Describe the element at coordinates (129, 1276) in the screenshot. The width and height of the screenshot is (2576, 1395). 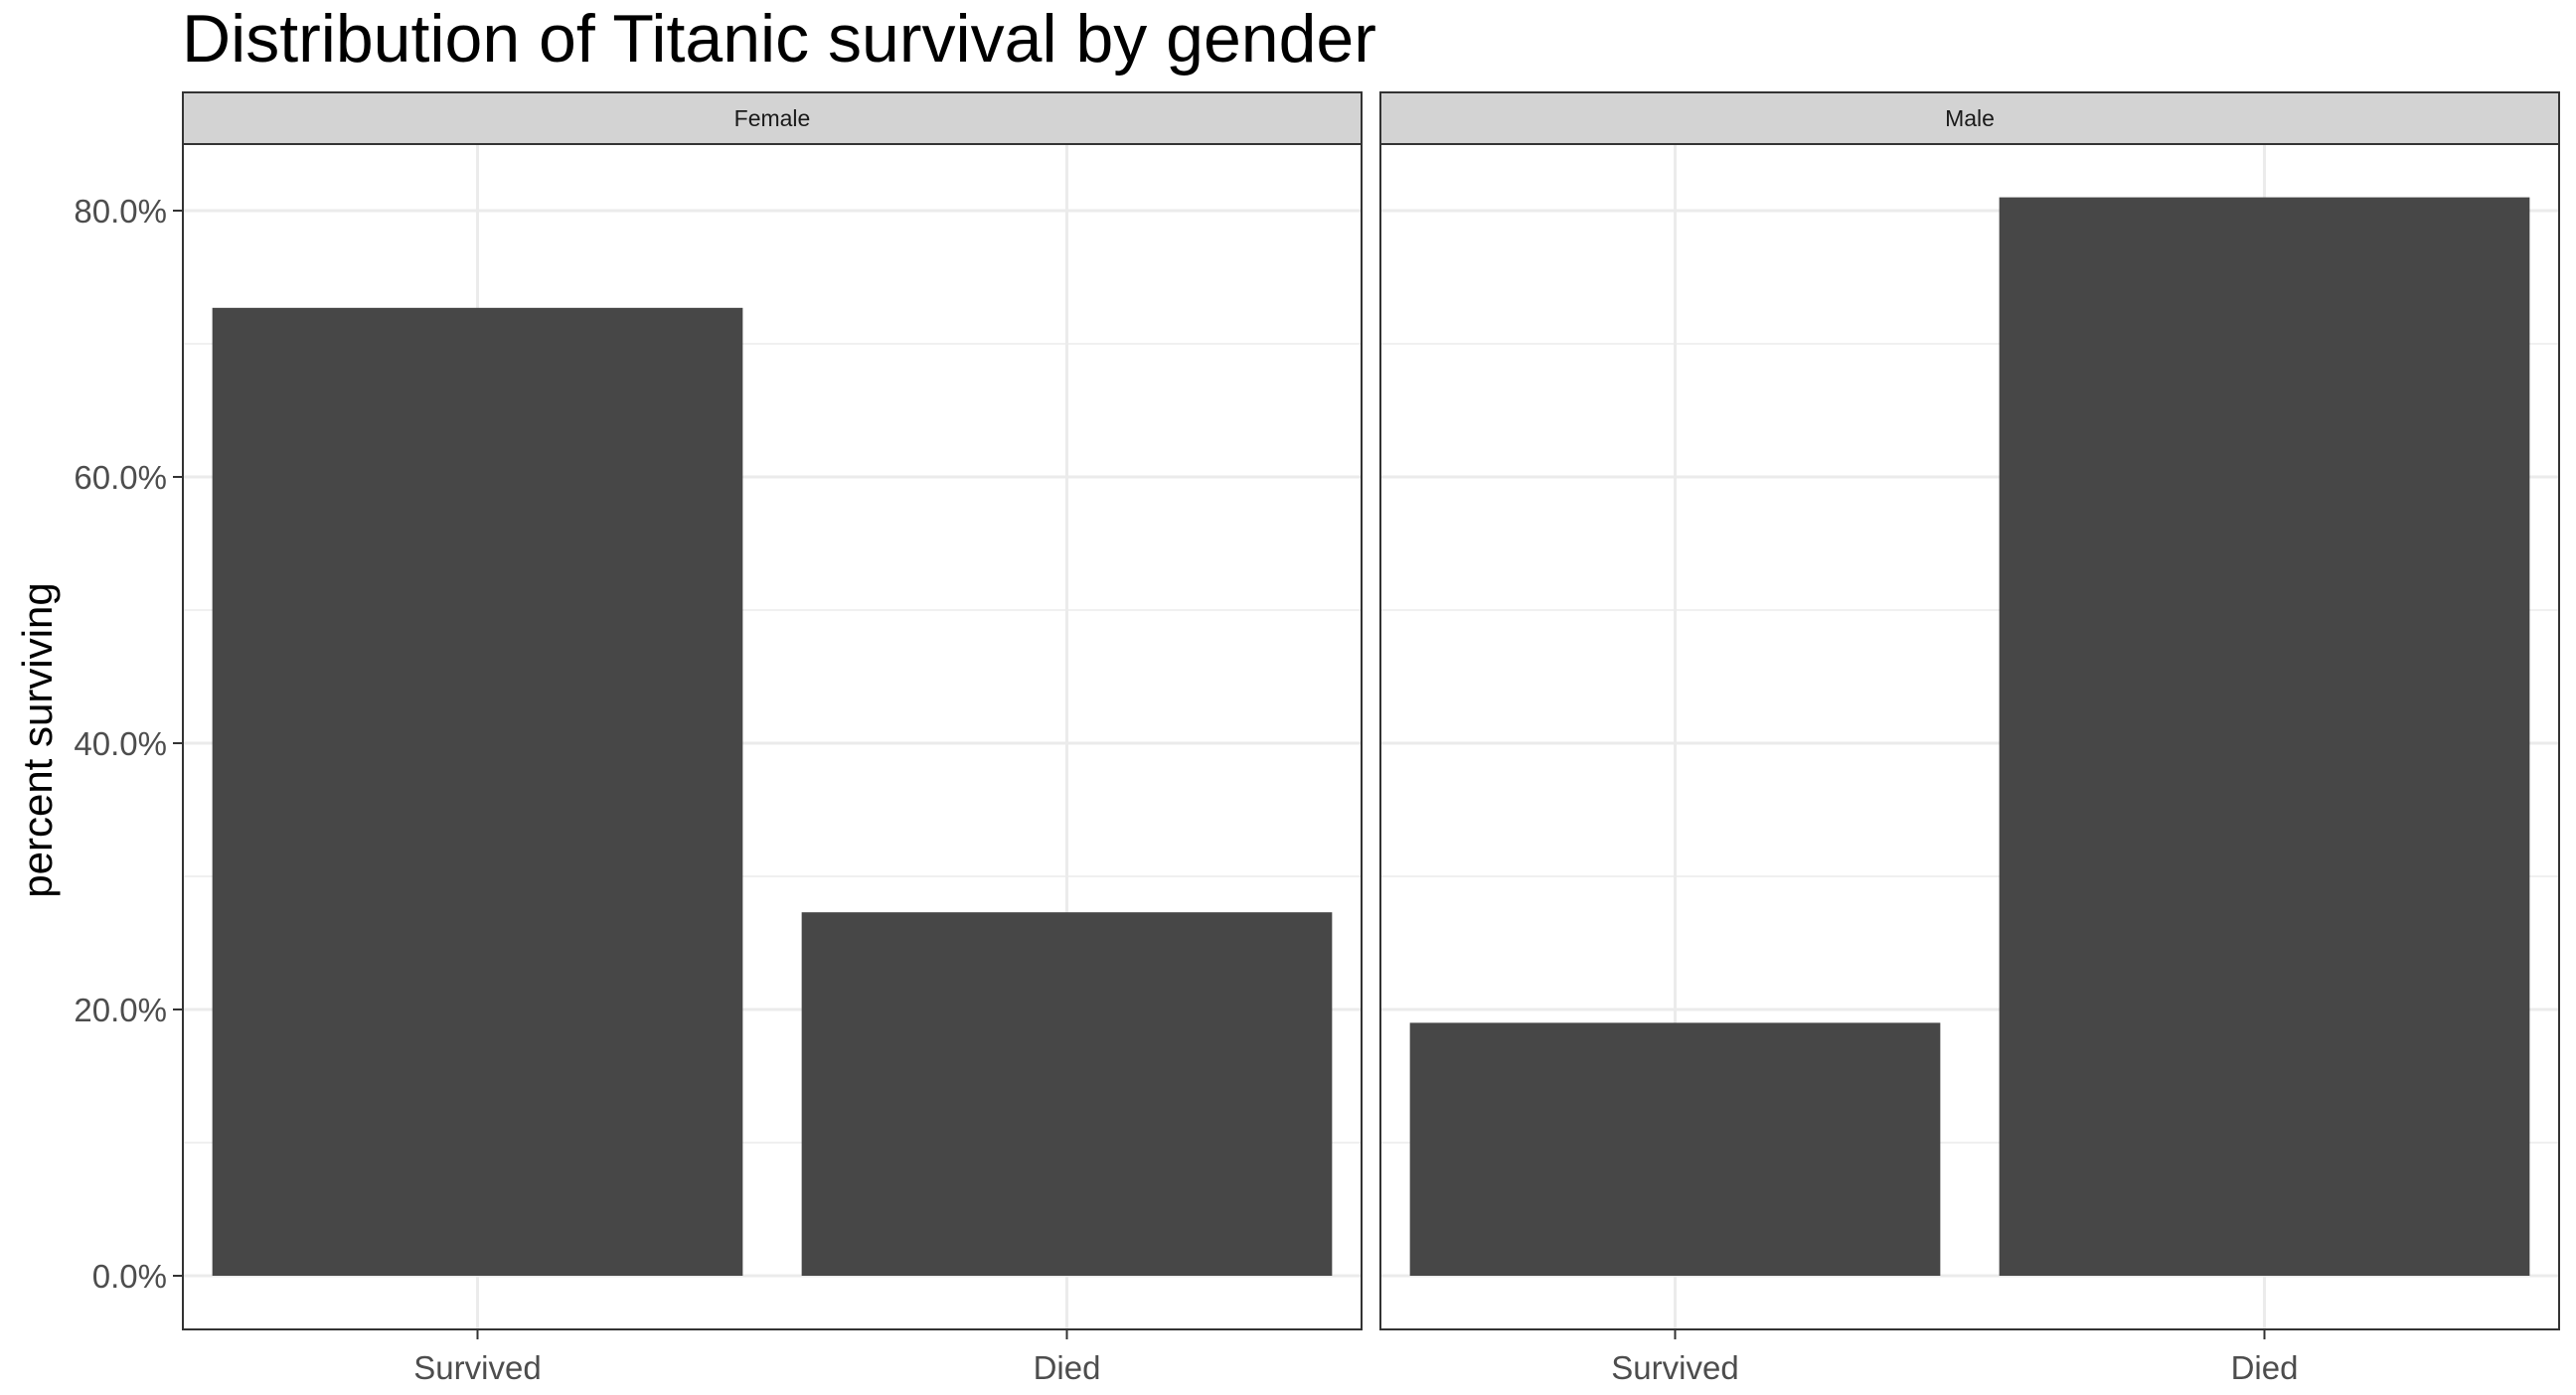
I see `y-tick-label: 0.0%` at that location.